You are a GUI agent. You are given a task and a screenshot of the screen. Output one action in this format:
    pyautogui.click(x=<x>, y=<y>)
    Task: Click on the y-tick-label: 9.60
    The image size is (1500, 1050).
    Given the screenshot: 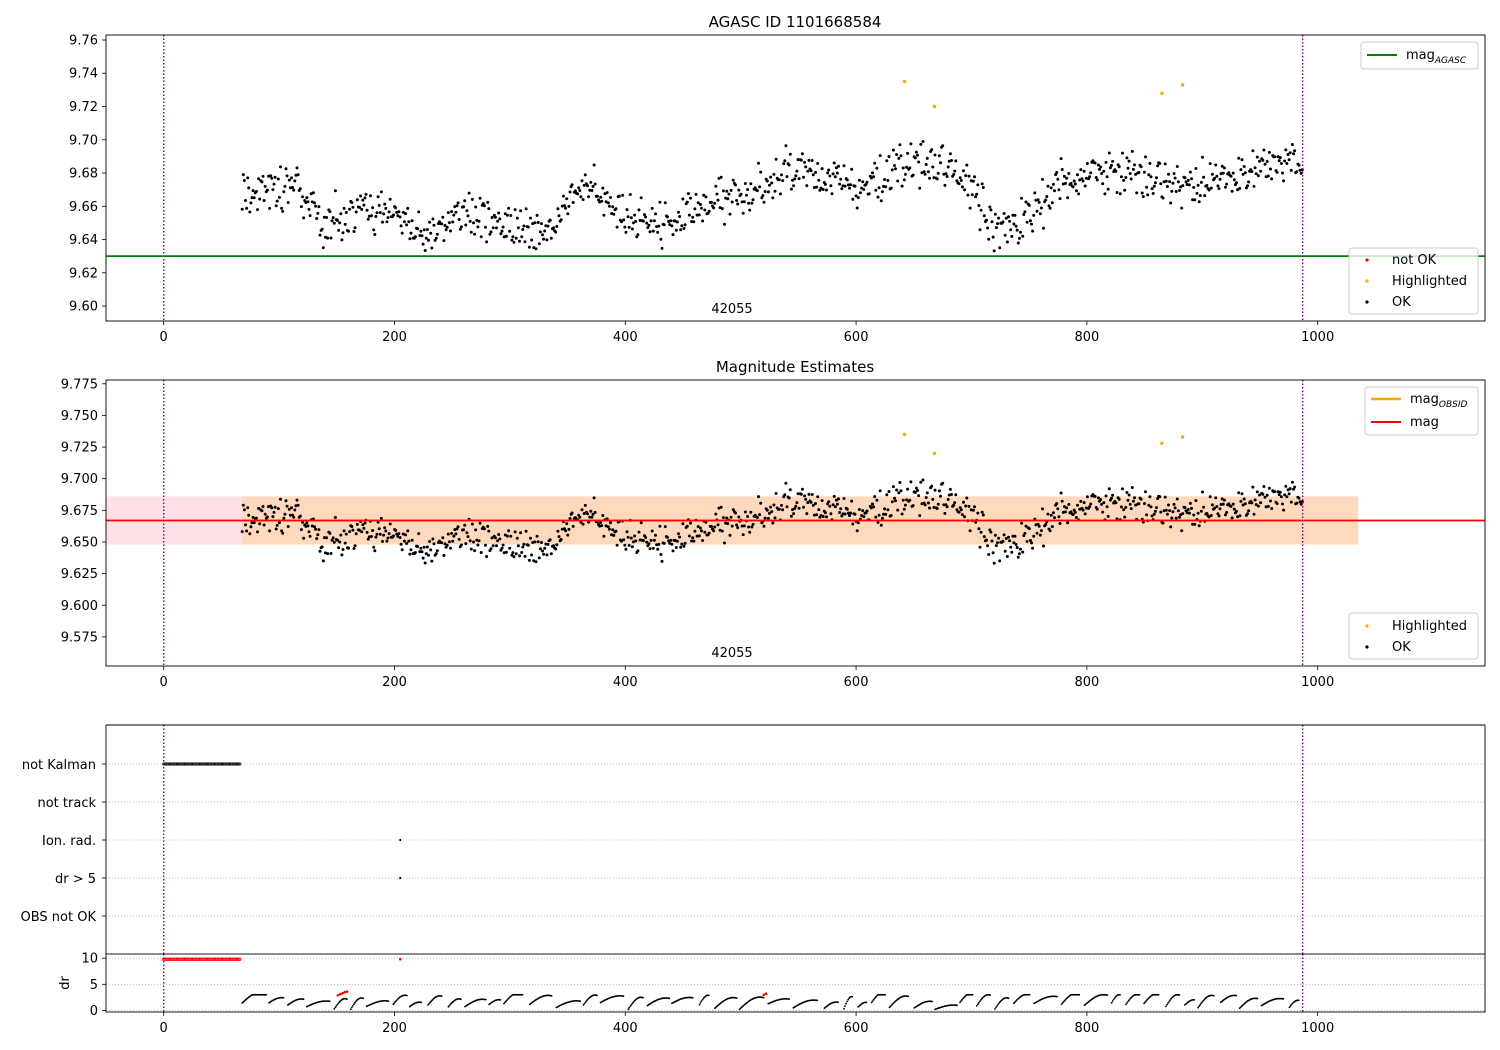 What is the action you would take?
    pyautogui.click(x=83, y=307)
    